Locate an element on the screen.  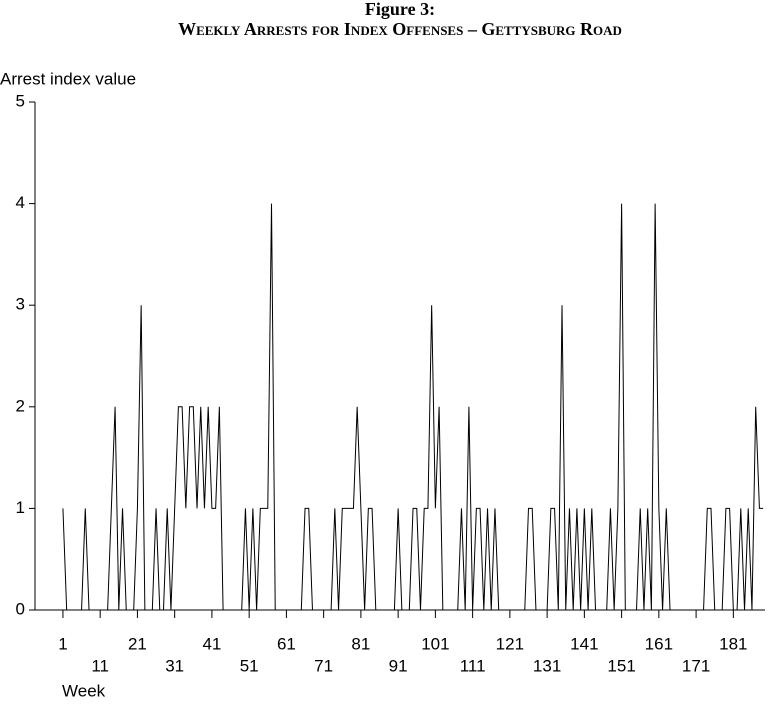
x-tick-label: 111 is located at coordinates (473, 665).